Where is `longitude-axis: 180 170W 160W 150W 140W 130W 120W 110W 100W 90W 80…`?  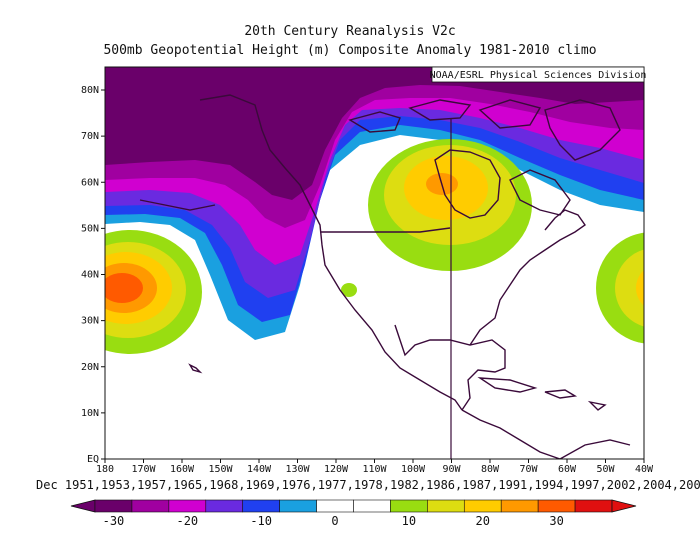
longitude-axis: 180 170W 160W 150W 140W 130W 120W 110W 100W 90W 80… is located at coordinates (375, 467).